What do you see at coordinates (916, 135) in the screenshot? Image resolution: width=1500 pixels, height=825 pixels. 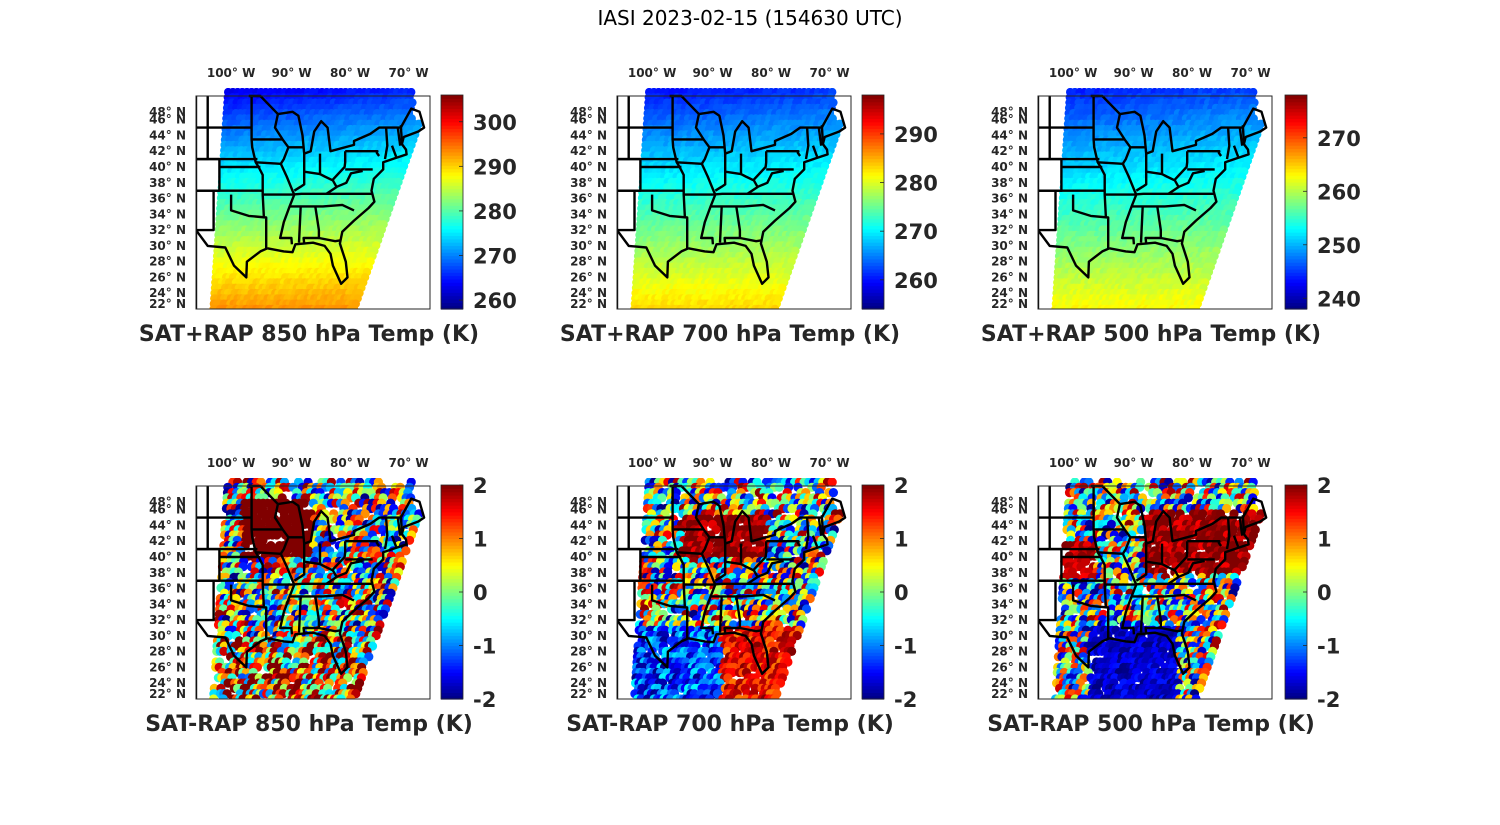 I see `colorbar-tick-label: 290` at bounding box center [916, 135].